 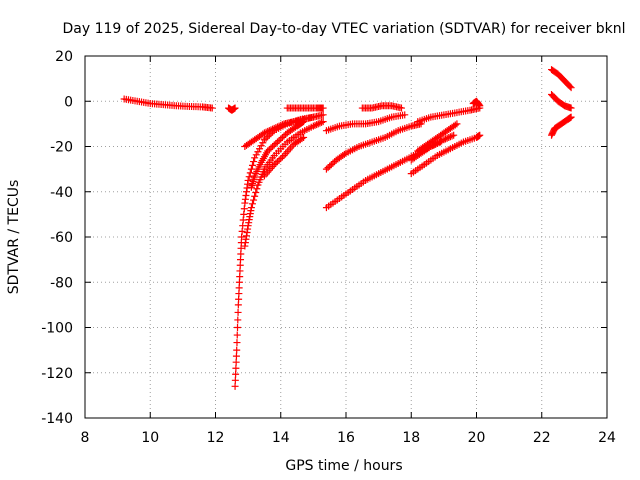 I want to click on series-arc2, so click(x=232, y=109).